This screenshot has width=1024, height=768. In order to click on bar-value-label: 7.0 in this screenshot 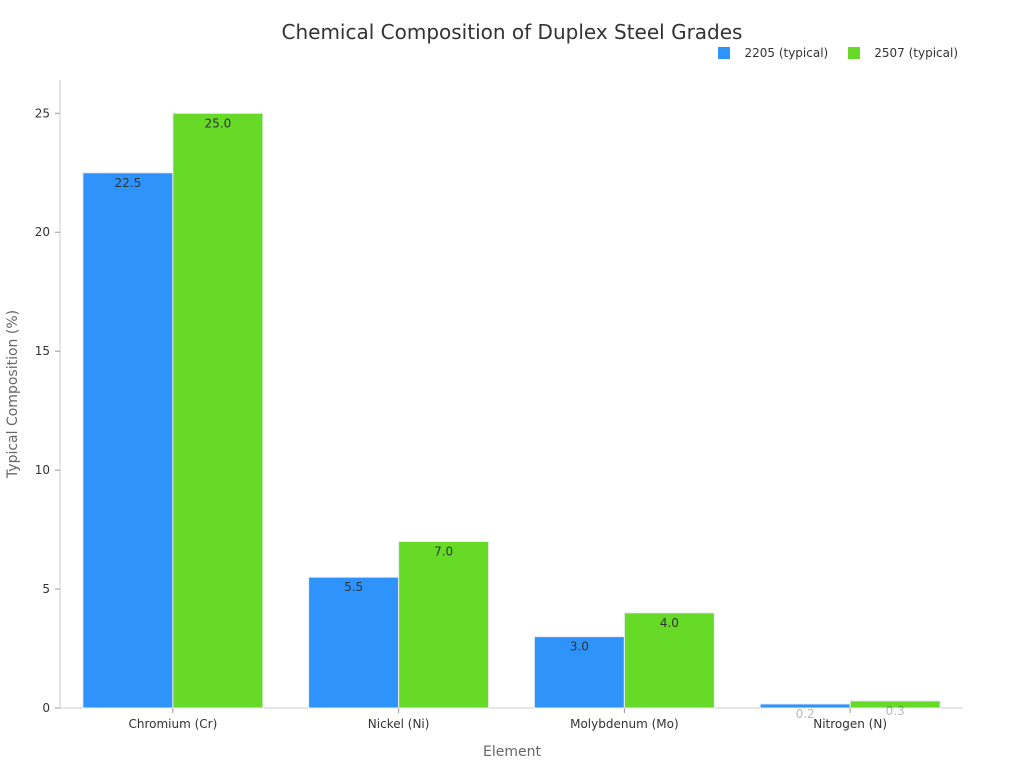, I will do `click(443, 551)`.